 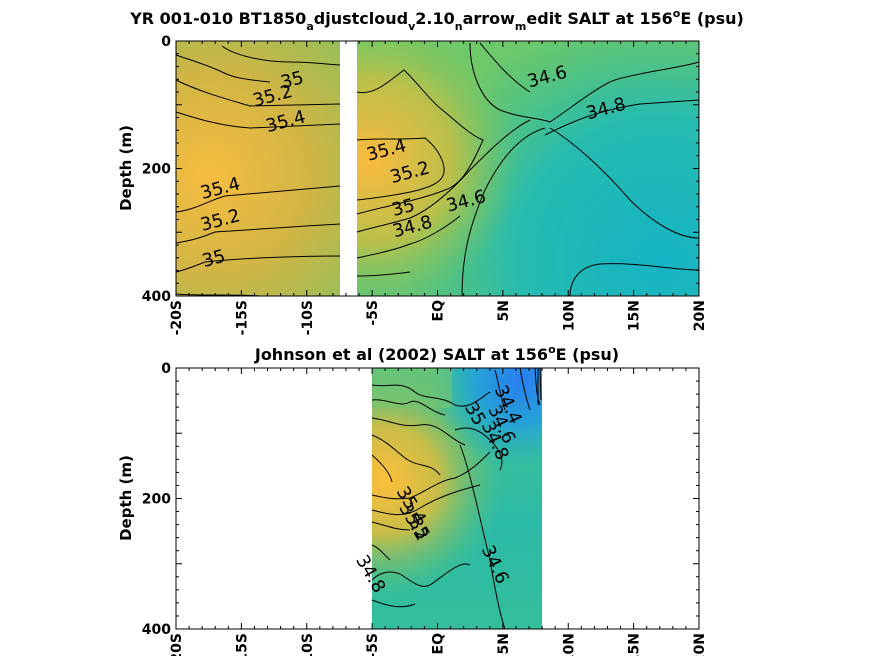 What do you see at coordinates (569, 315) in the screenshot?
I see `top-xtick-label: 10N` at bounding box center [569, 315].